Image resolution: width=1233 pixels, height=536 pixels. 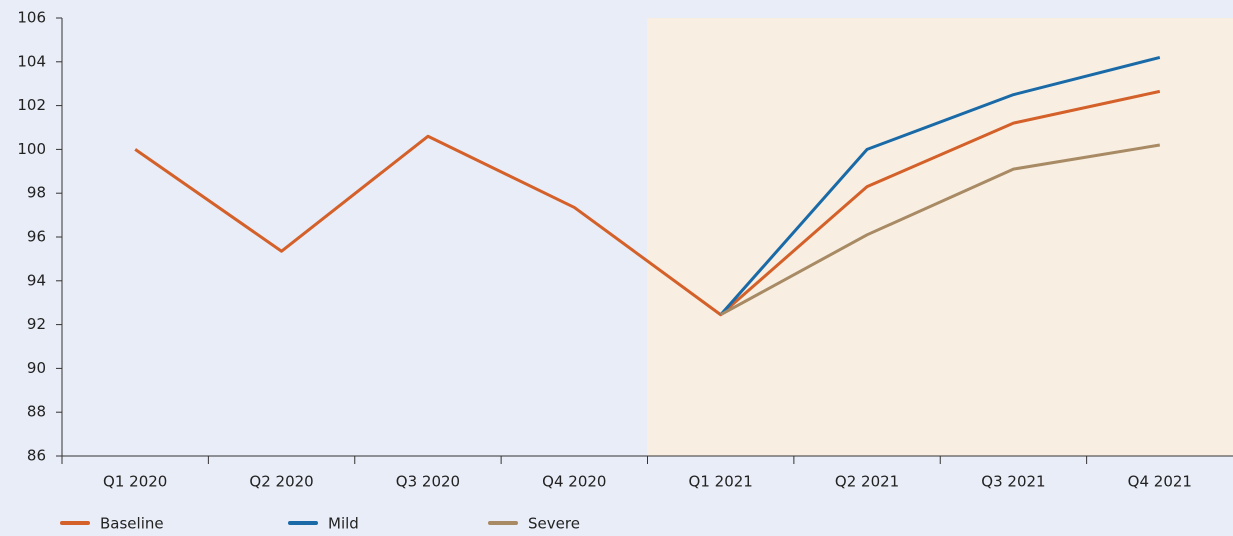 I want to click on x-tick-label: Q4 2020, so click(x=574, y=482).